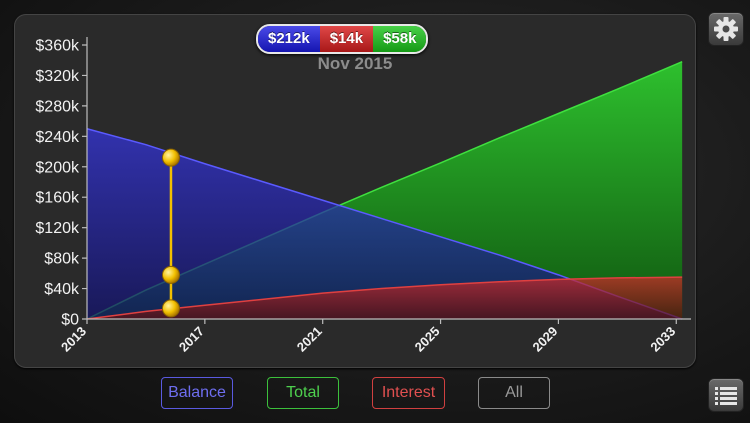 The height and width of the screenshot is (423, 750). I want to click on y-tick-label: $200k, so click(57, 167).